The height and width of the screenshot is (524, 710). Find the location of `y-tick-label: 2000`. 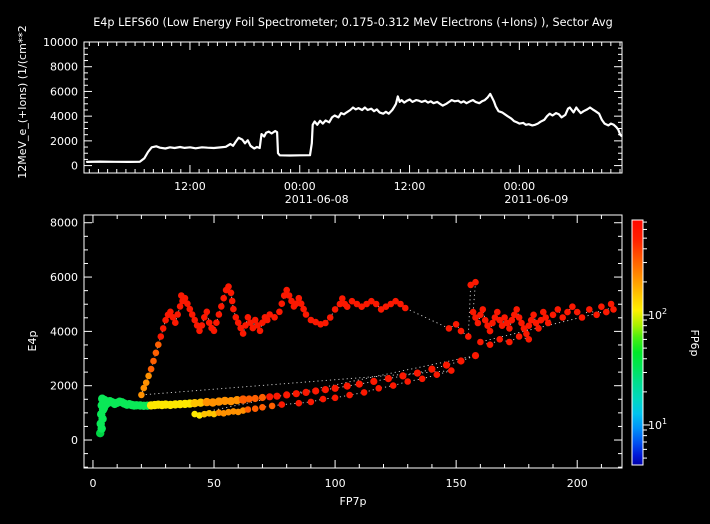

y-tick-label: 2000 is located at coordinates (64, 386).